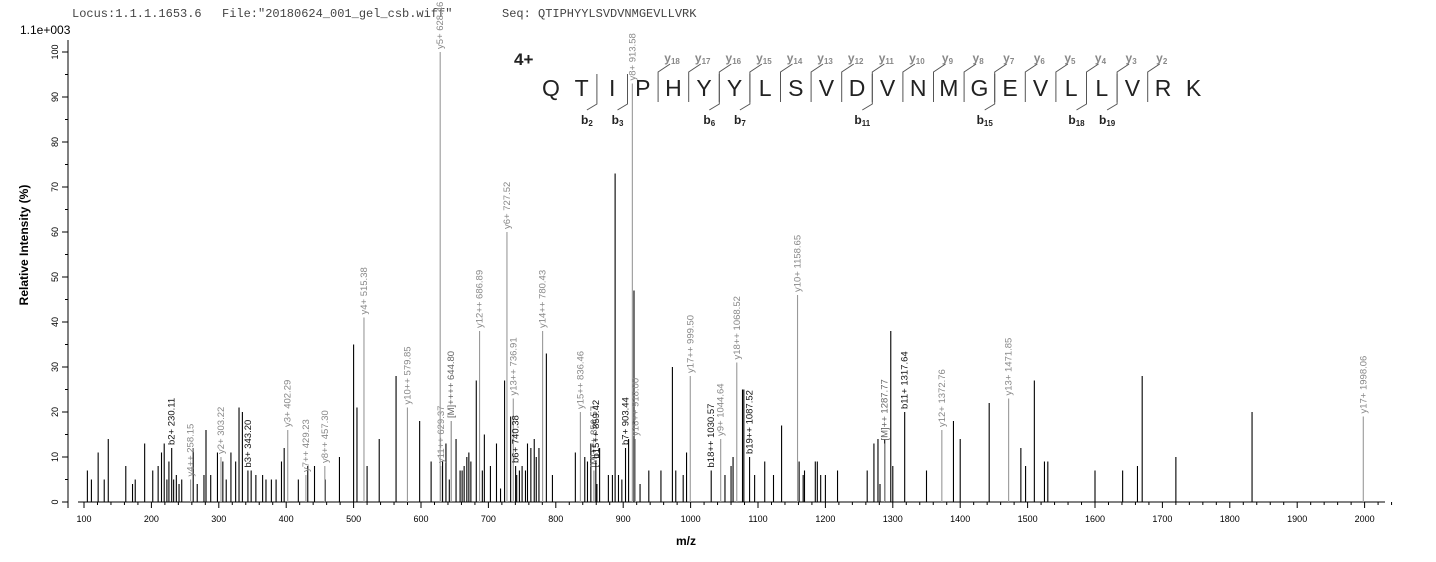 The height and width of the screenshot is (562, 1436). Describe the element at coordinates (1101, 58) in the screenshot. I see `y-ion-label: y4` at that location.